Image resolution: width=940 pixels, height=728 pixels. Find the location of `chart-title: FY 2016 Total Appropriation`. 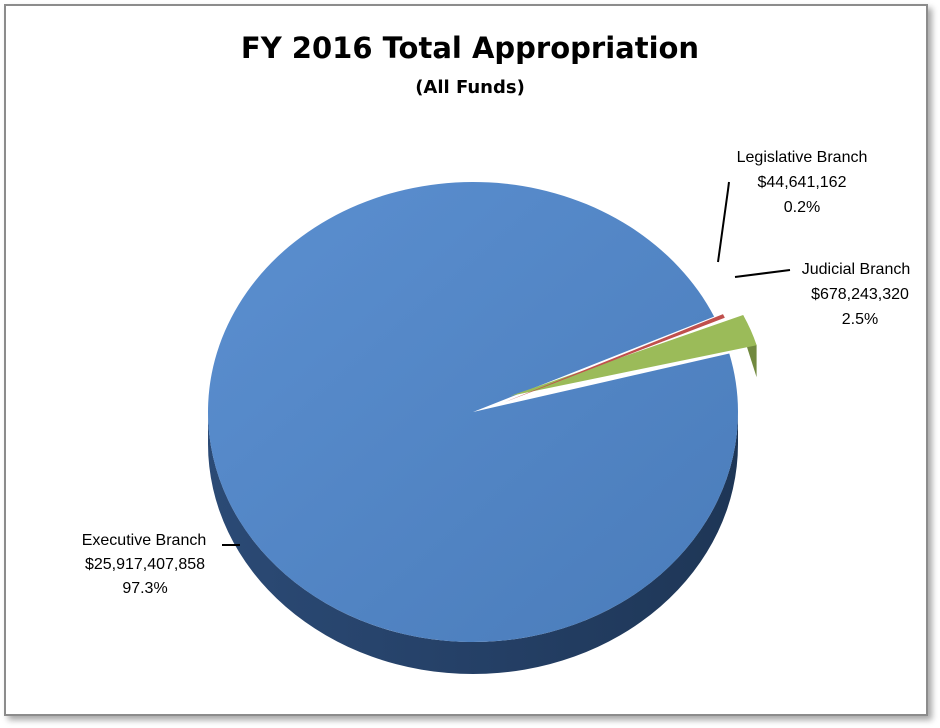

chart-title: FY 2016 Total Appropriation is located at coordinates (470, 48).